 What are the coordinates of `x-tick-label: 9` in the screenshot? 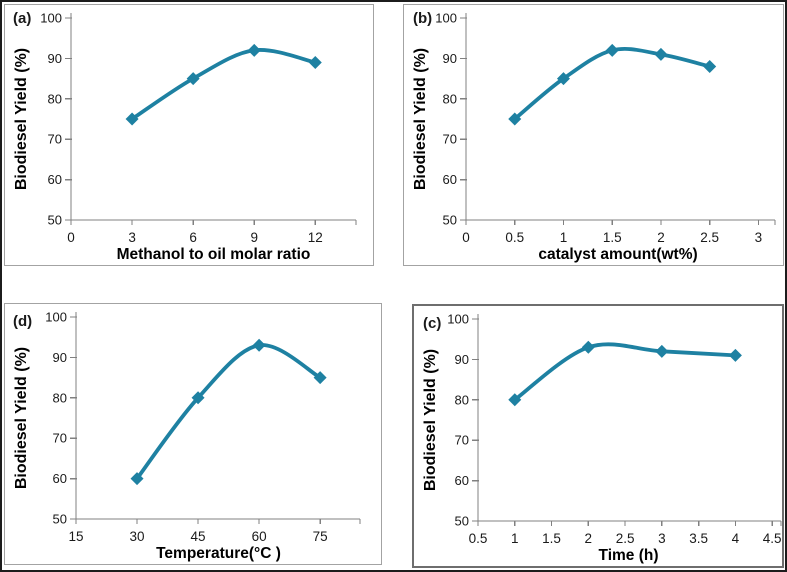 It's located at (254, 237).